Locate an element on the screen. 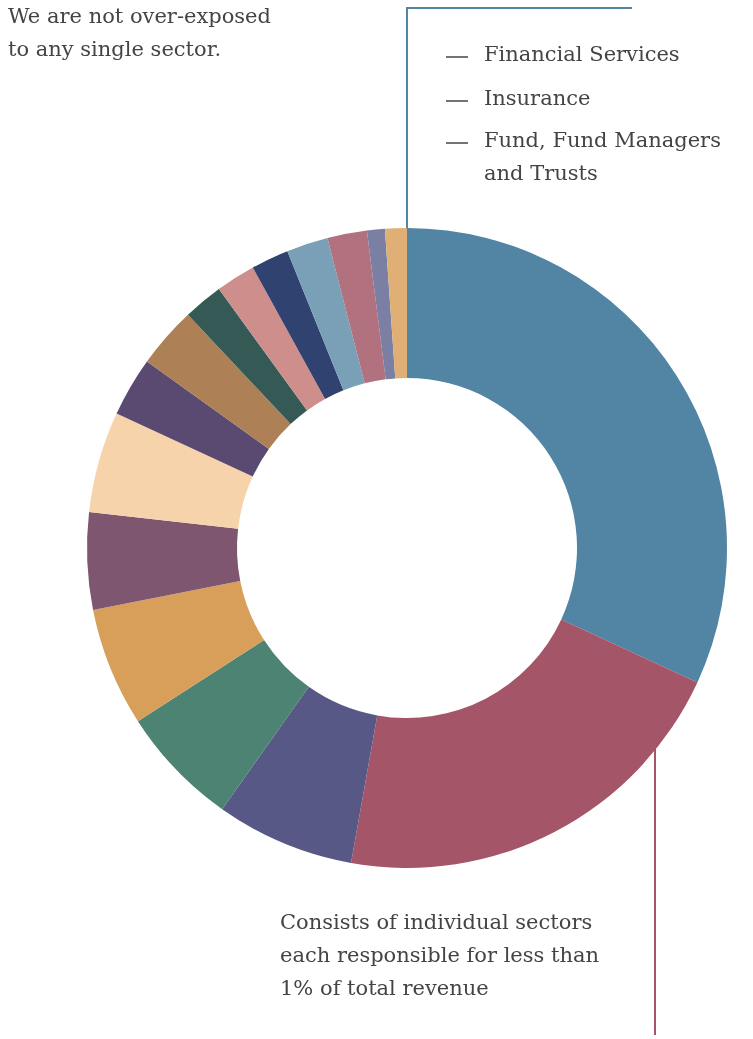  text: Consists of individual sectors each responsible for less than 1% of total revenue is located at coordinates (440, 955).